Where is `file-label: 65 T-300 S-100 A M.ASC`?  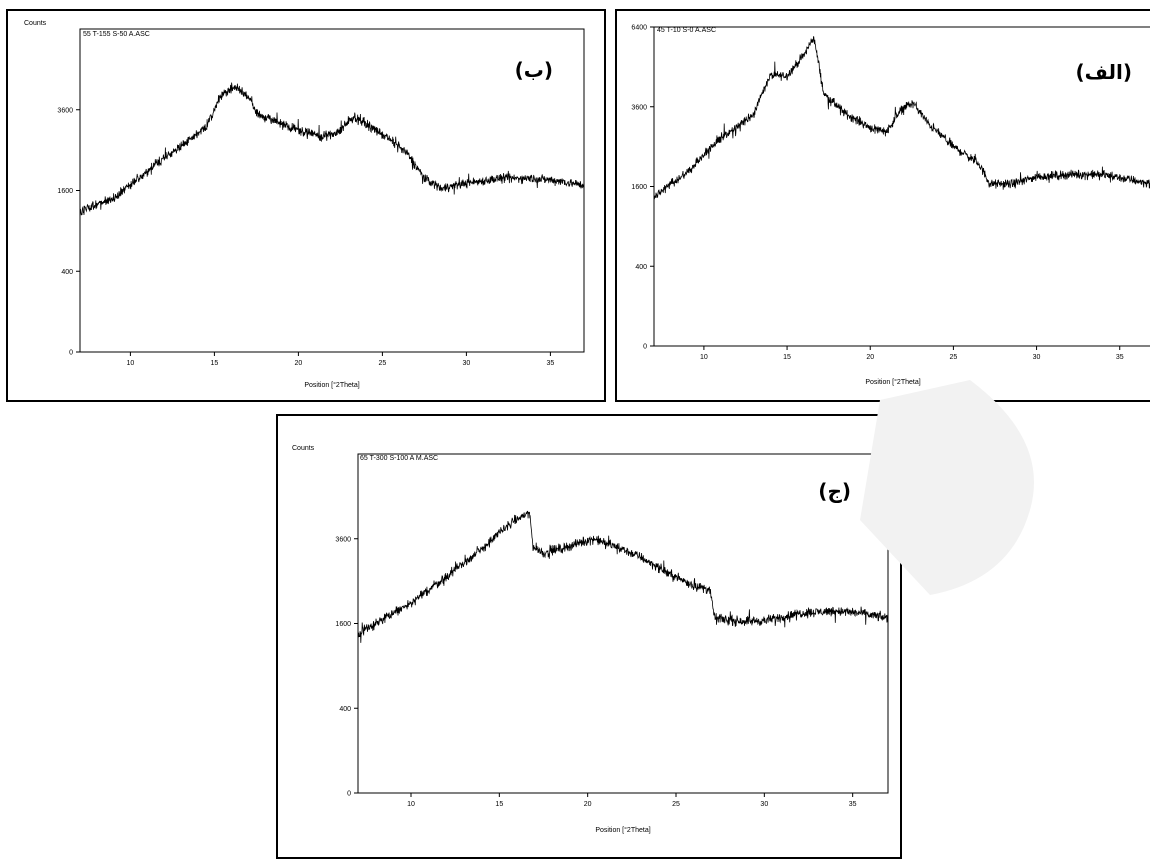 file-label: 65 T-300 S-100 A M.ASC is located at coordinates (399, 458).